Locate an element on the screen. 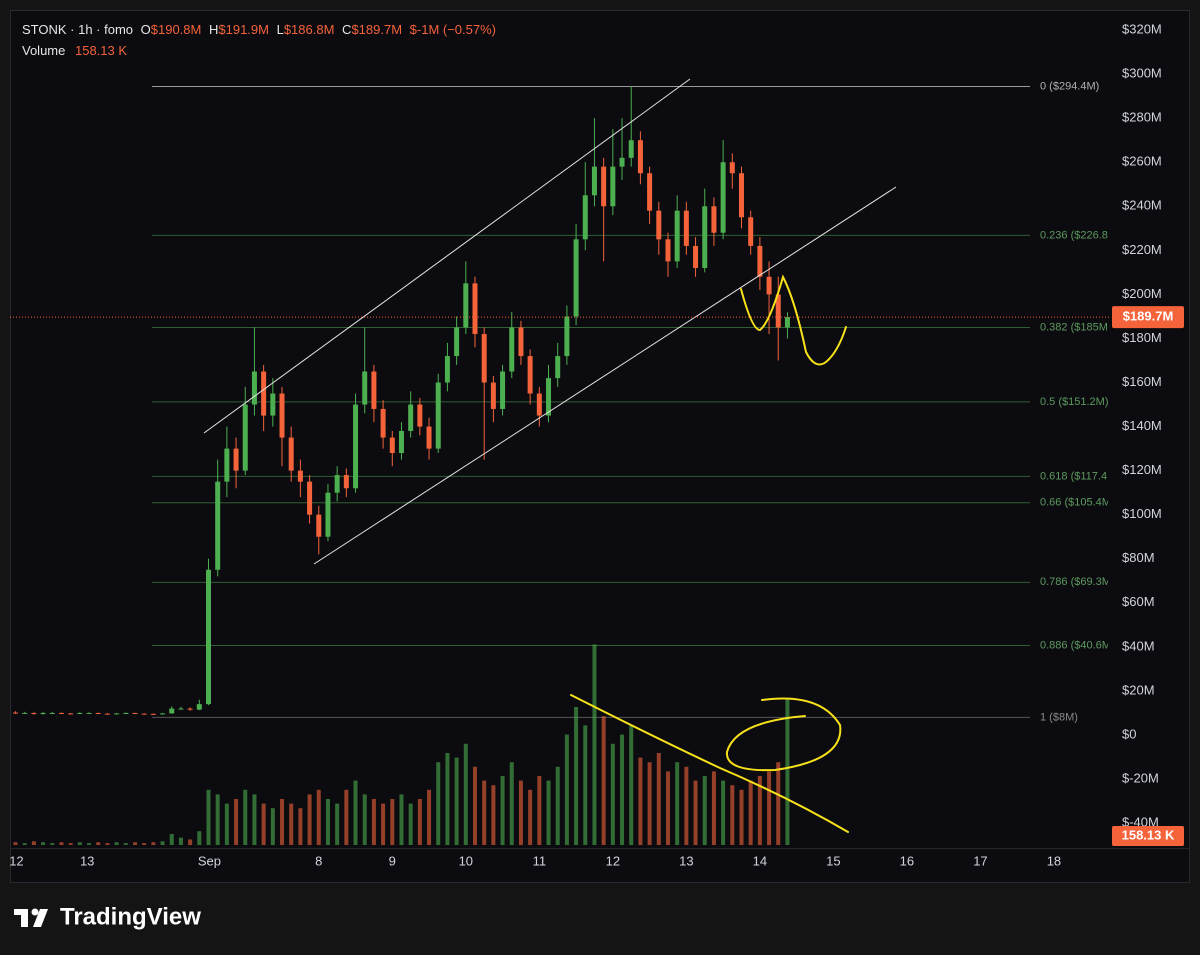 Image resolution: width=1200 pixels, height=955 pixels. annotation-circle is located at coordinates (783, 734).